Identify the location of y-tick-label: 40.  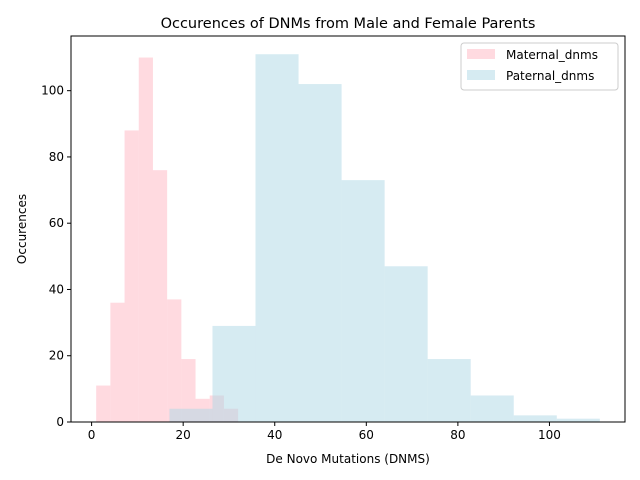
(56, 289).